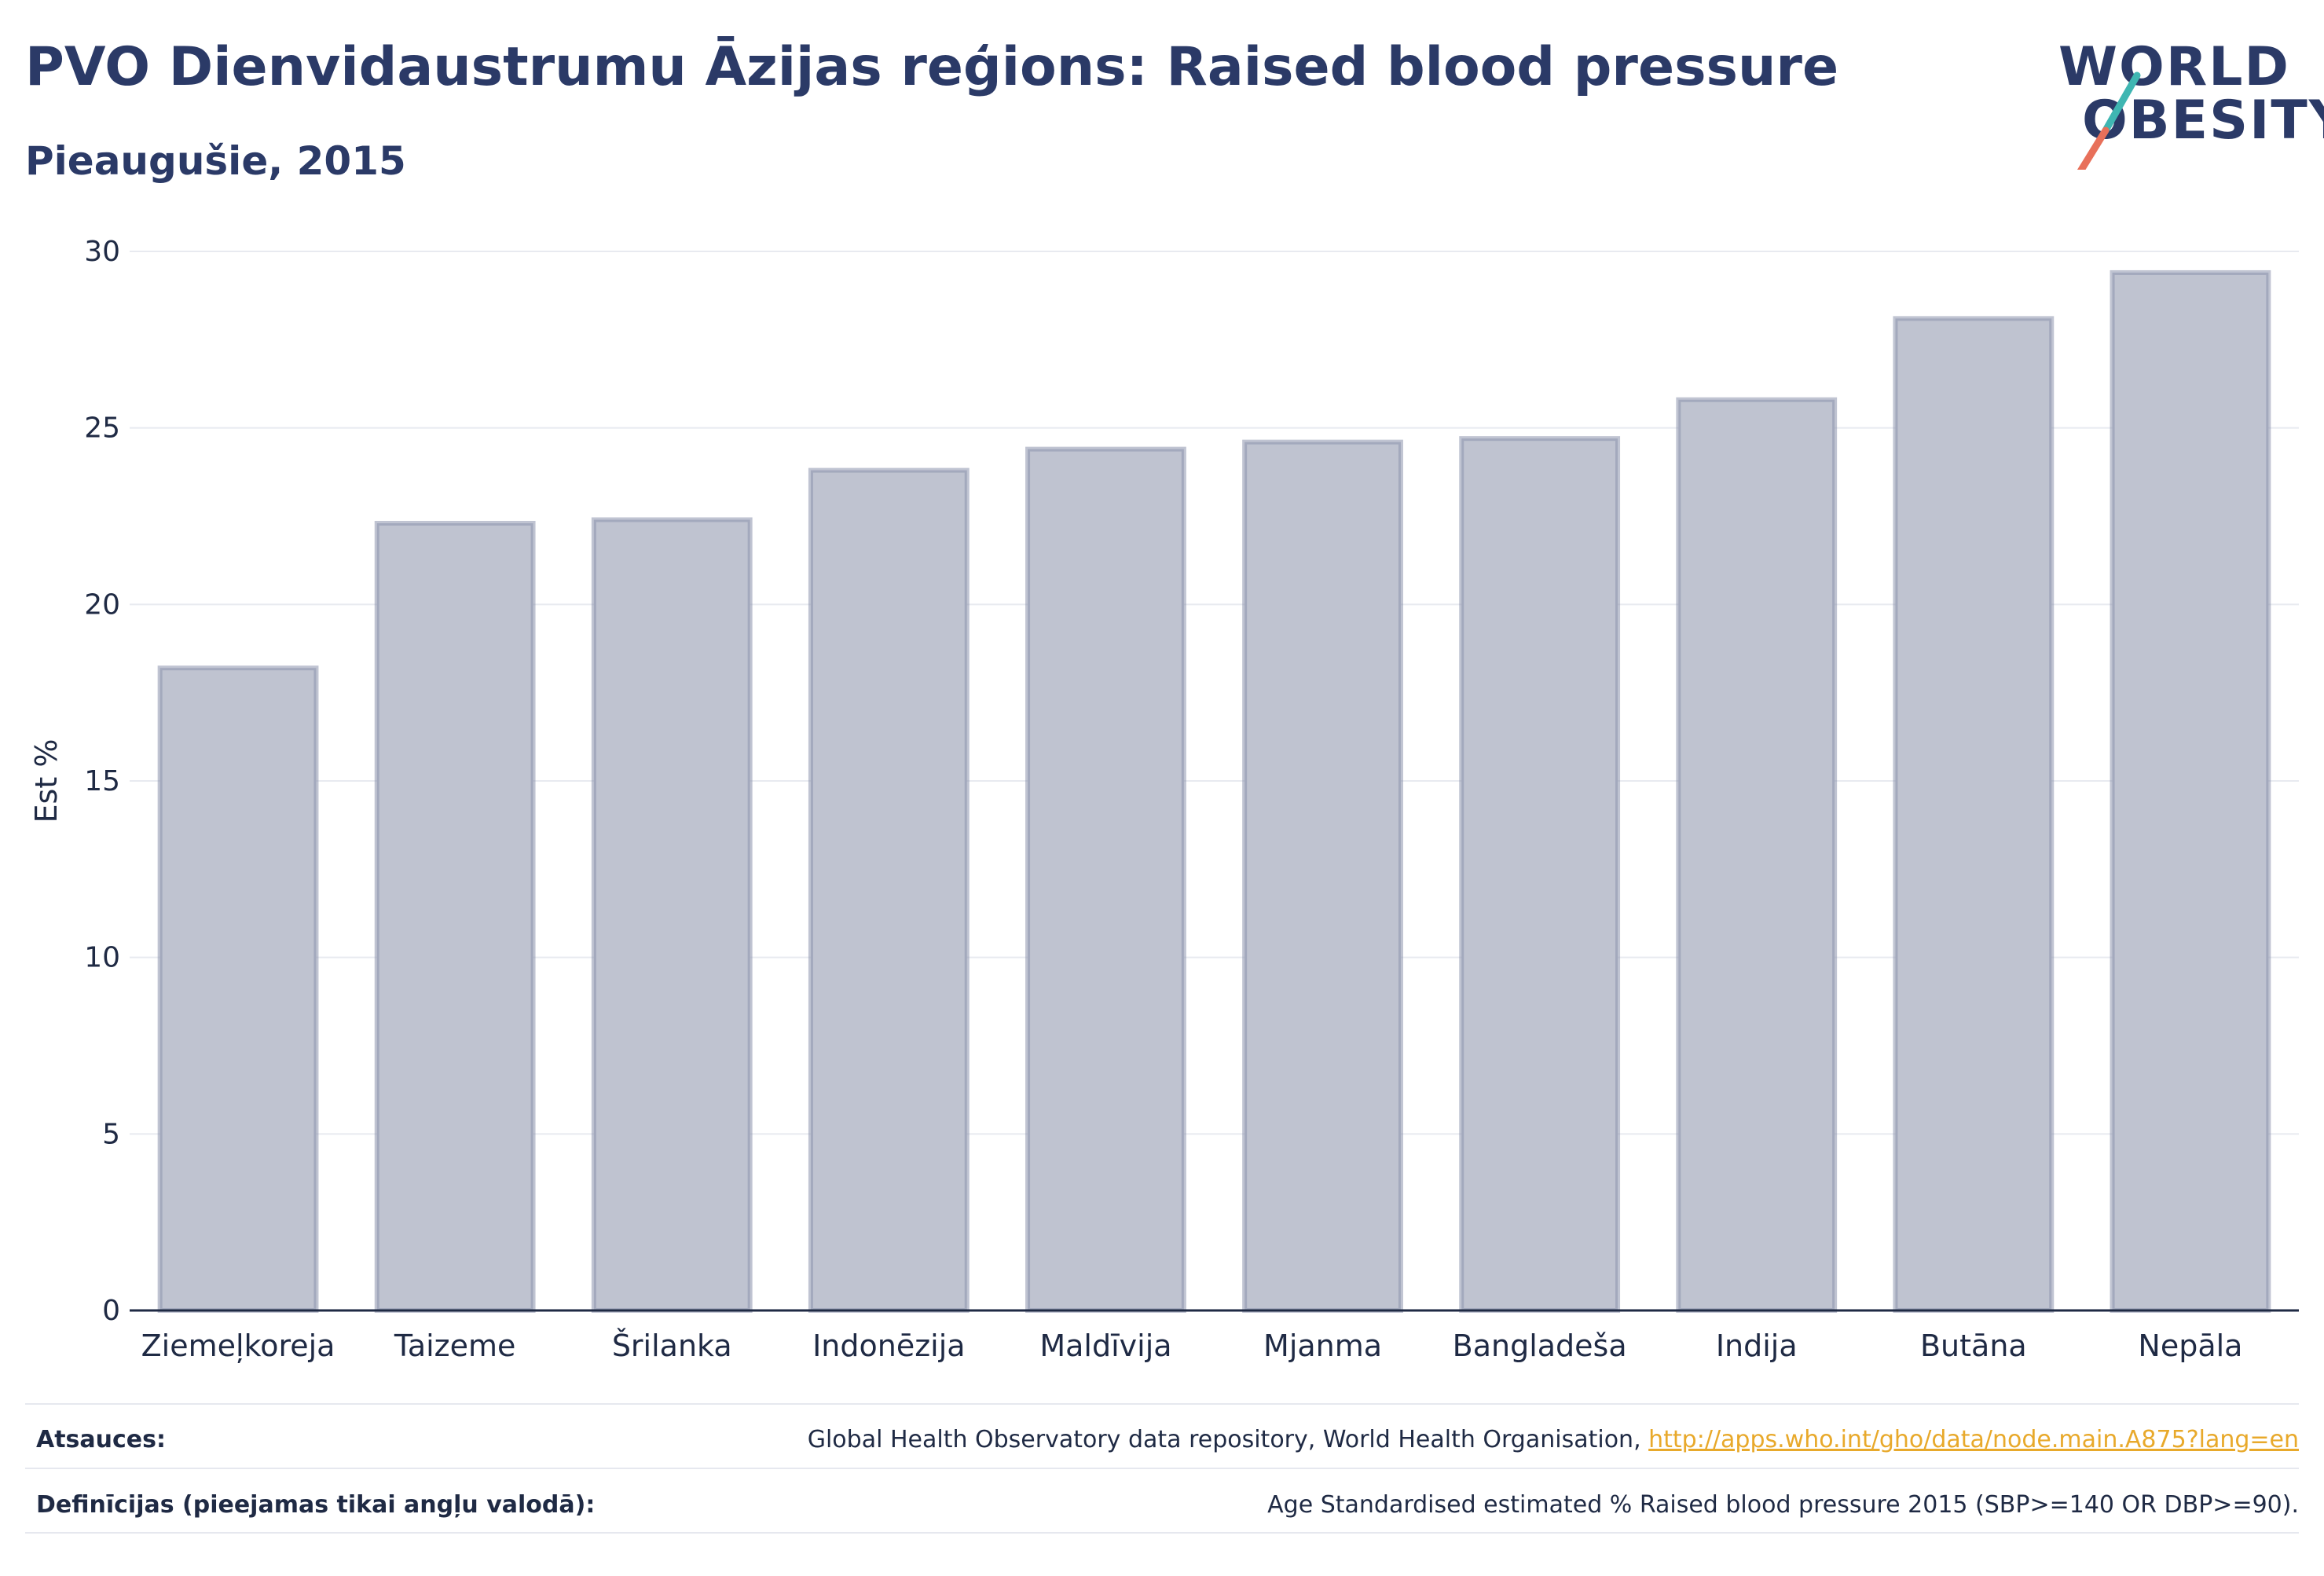  Describe the element at coordinates (102, 604) in the screenshot. I see `y-tick-label: 20` at that location.